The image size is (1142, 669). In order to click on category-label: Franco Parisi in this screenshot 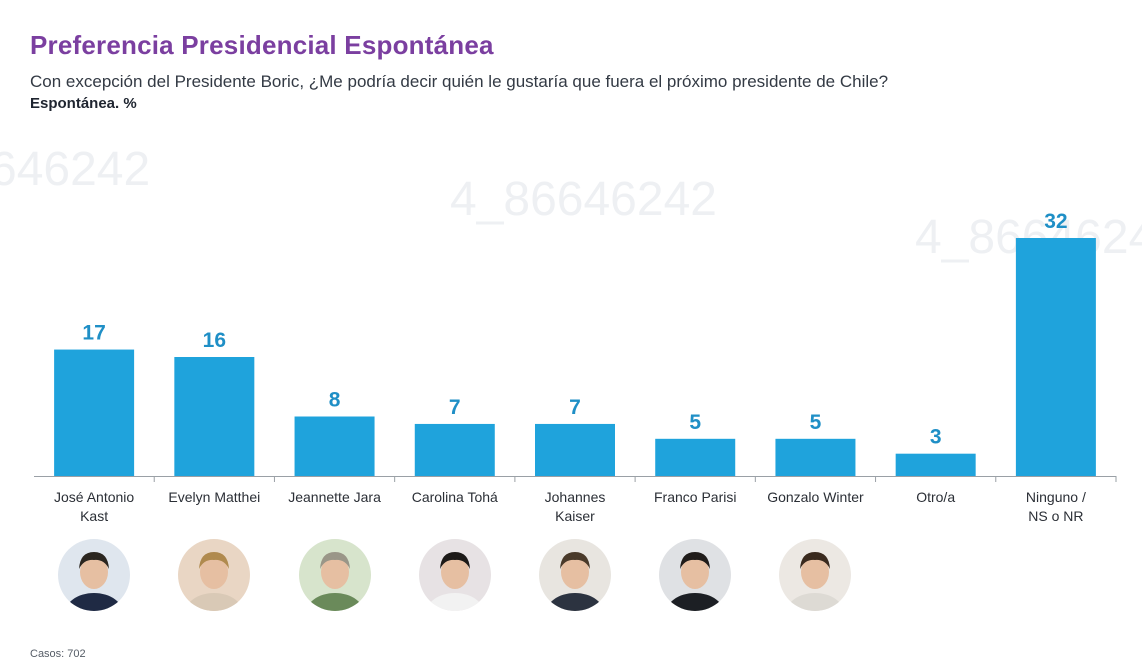, I will do `click(695, 497)`.